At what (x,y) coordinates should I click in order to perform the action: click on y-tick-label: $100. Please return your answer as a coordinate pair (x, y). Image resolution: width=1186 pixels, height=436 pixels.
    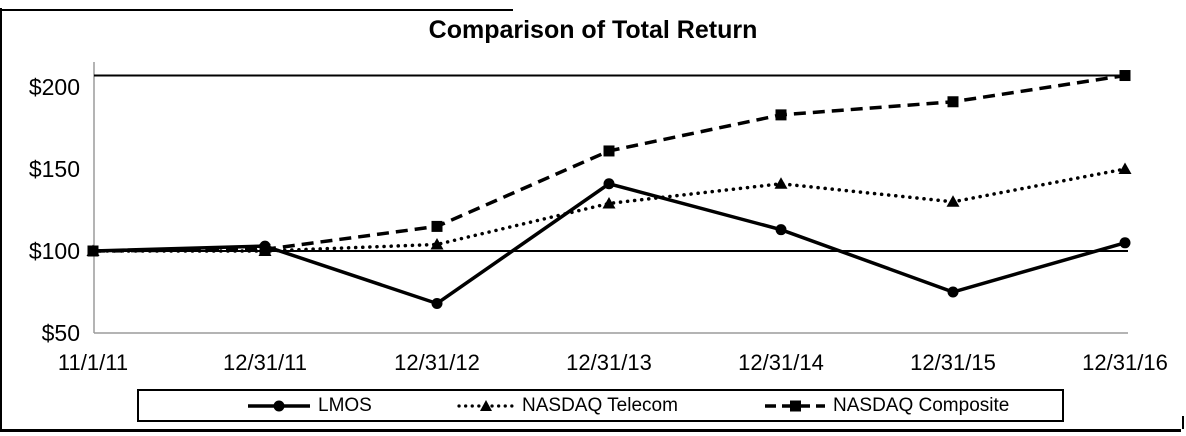
    Looking at the image, I should click on (54, 251).